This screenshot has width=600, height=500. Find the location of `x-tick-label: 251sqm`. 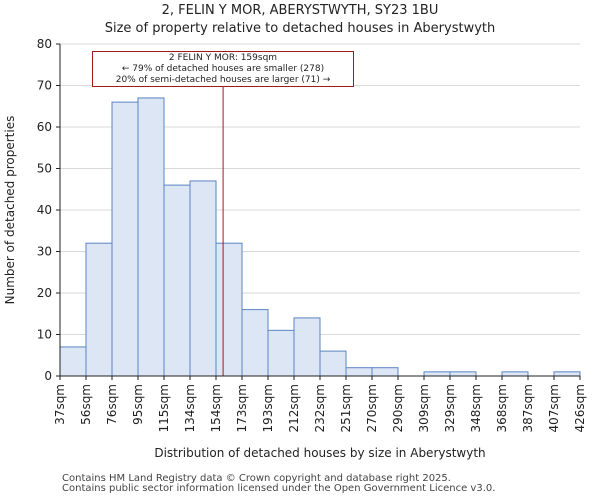

x-tick-label: 251sqm is located at coordinates (346, 408).